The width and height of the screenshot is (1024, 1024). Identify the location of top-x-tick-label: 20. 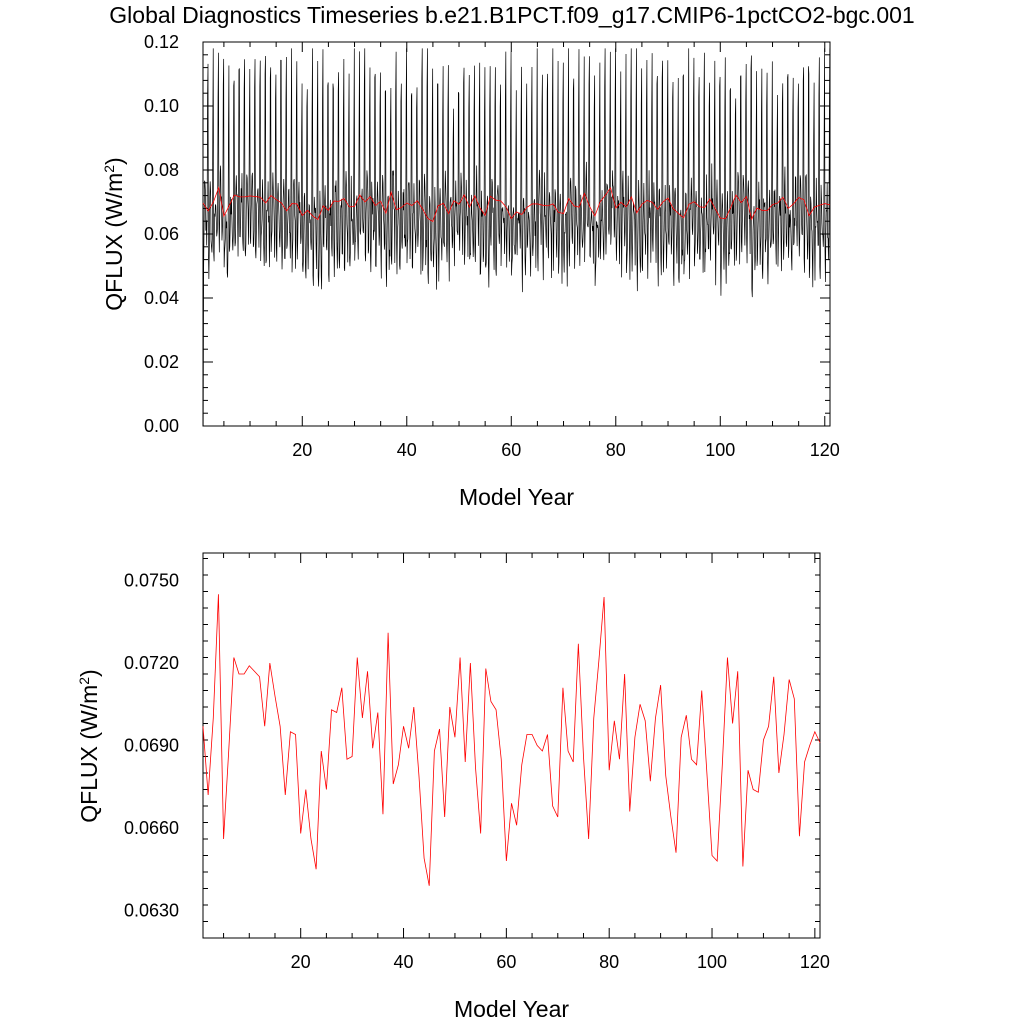
(302, 450).